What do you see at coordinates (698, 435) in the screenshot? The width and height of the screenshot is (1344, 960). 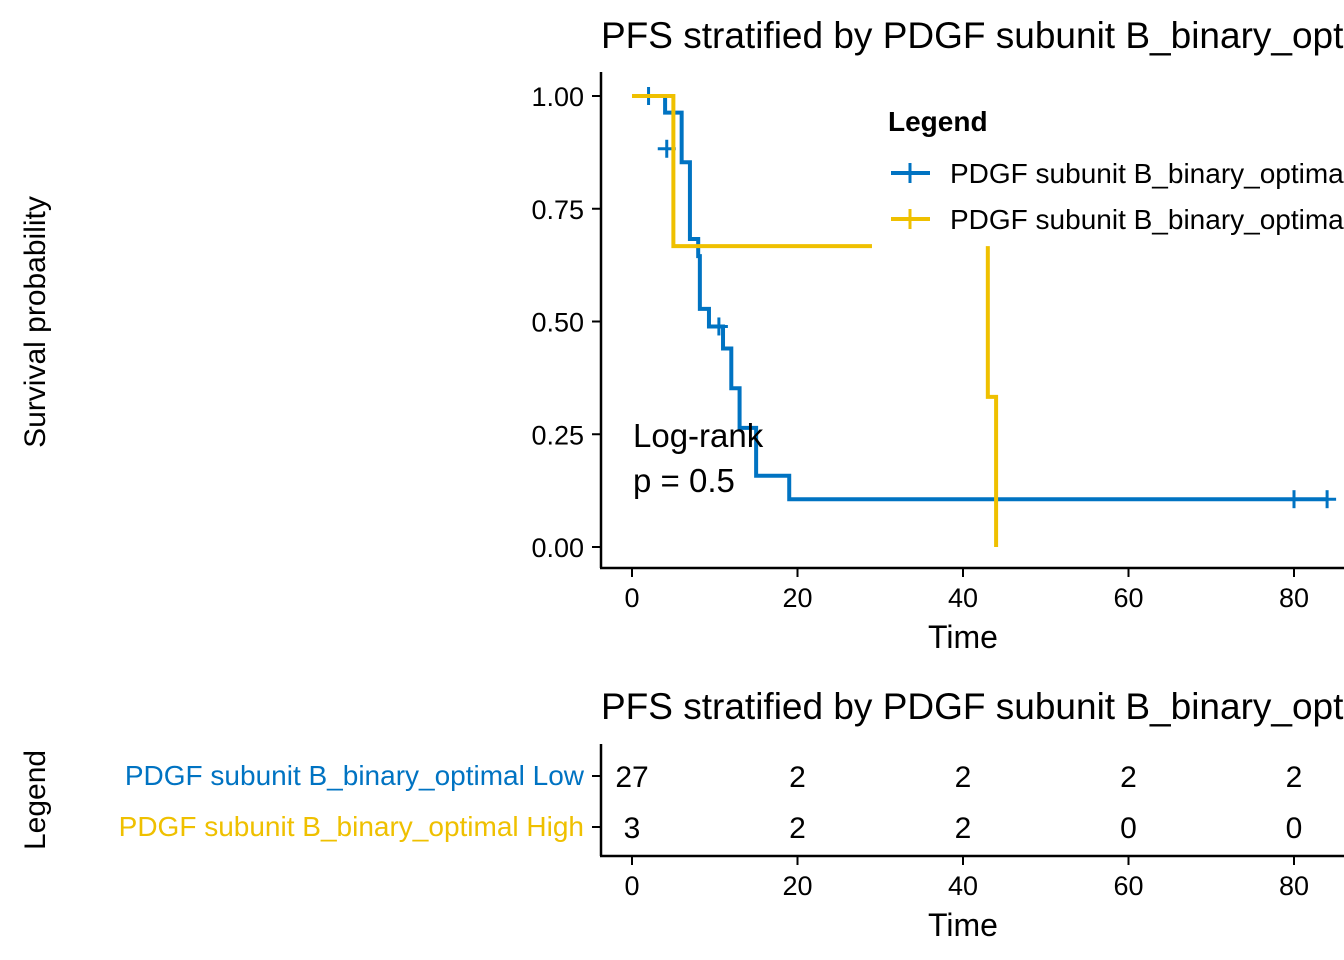 I see `logrank-line-1: Log-rank` at bounding box center [698, 435].